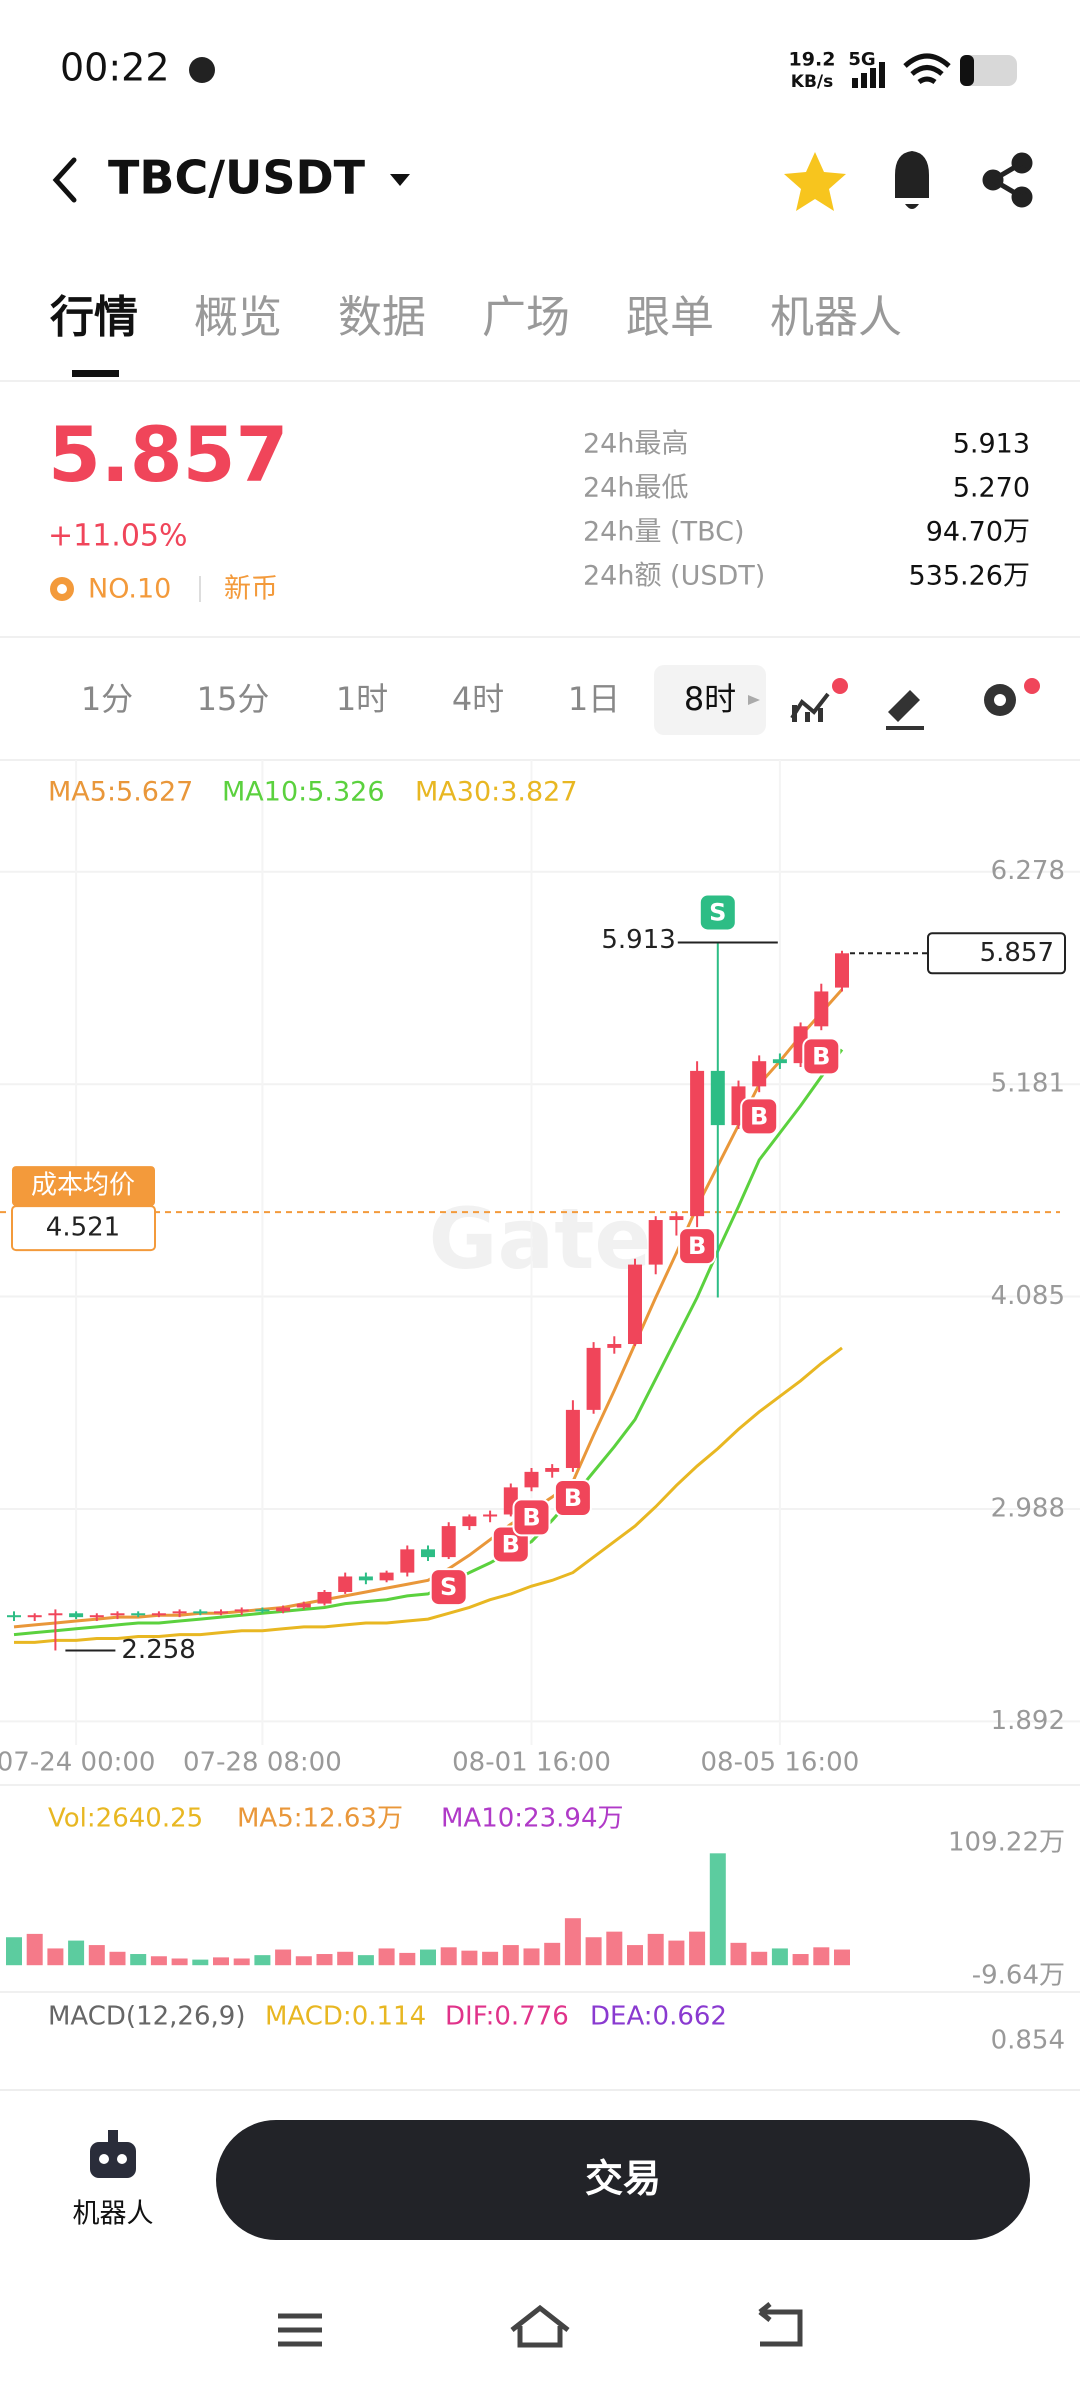 This screenshot has width=1080, height=2400. I want to click on indicator-button, so click(819, 700).